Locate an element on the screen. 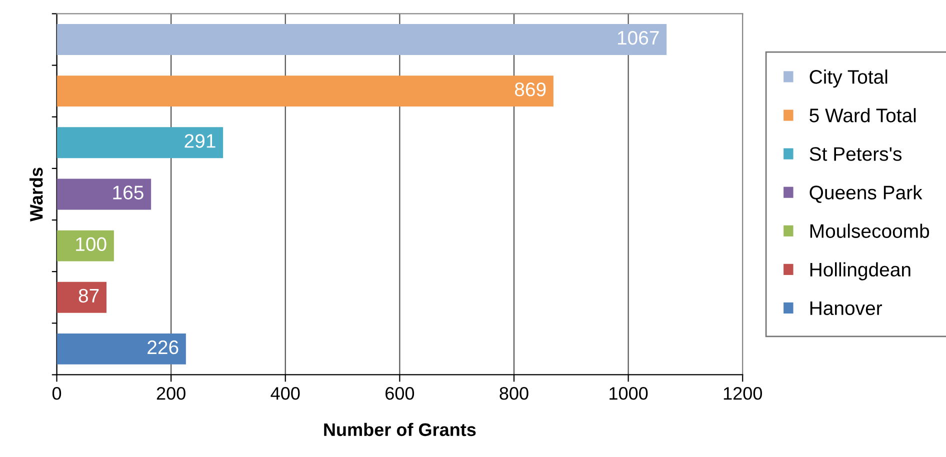  data-label: 100 is located at coordinates (91, 244).